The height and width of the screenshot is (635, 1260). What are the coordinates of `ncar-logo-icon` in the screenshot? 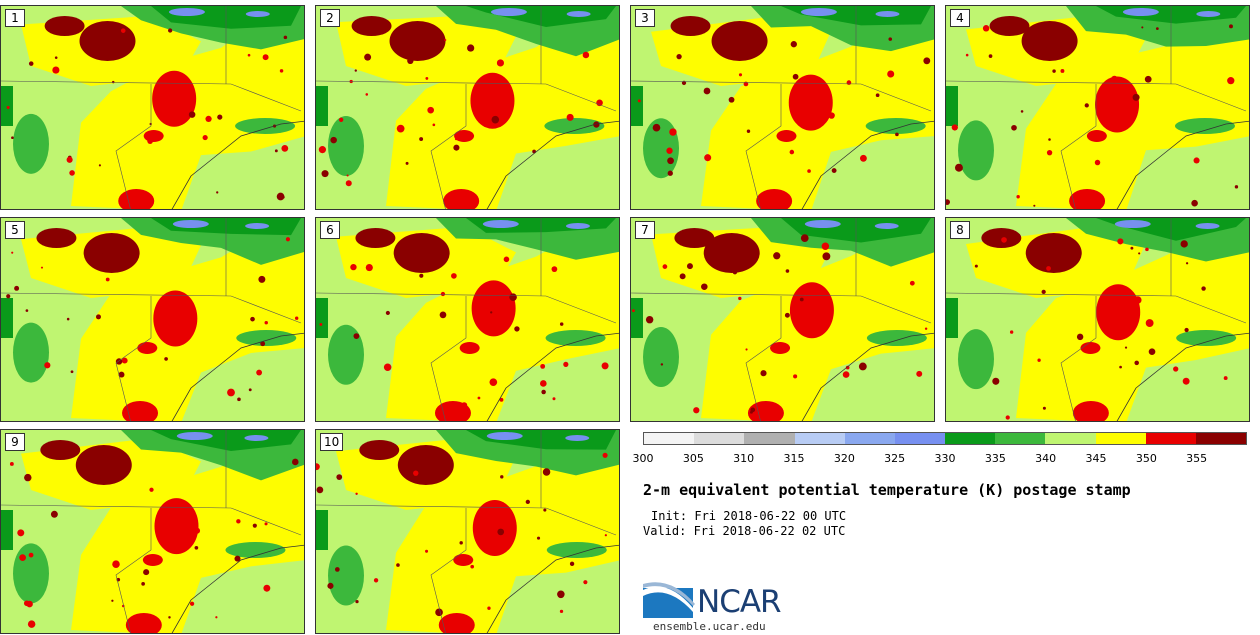 It's located at (669, 600).